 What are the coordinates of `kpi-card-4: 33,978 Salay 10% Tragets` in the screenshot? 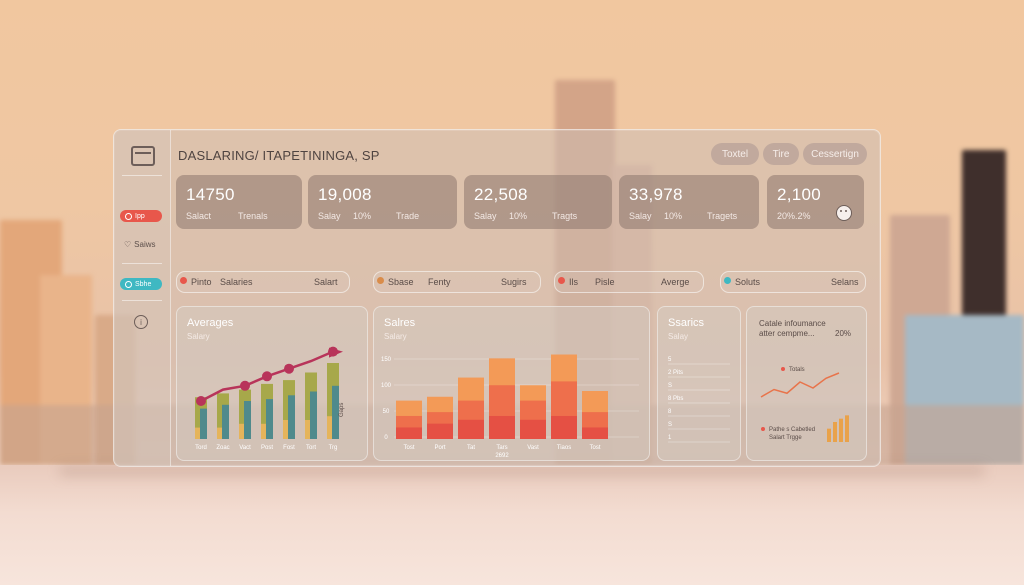 It's located at (689, 202).